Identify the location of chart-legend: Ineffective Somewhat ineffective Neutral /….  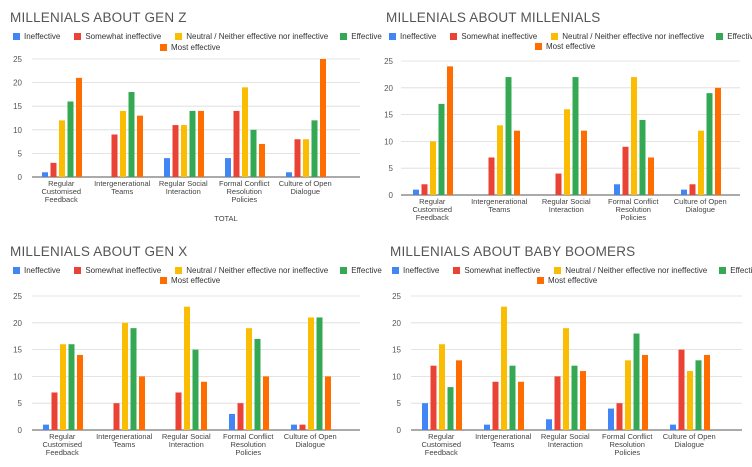
(570, 36).